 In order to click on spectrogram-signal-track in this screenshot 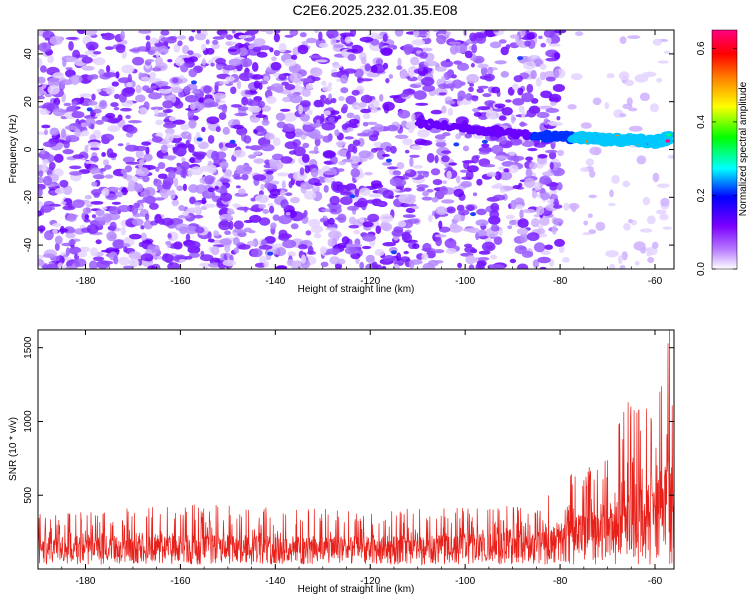, I will do `click(544, 133)`.